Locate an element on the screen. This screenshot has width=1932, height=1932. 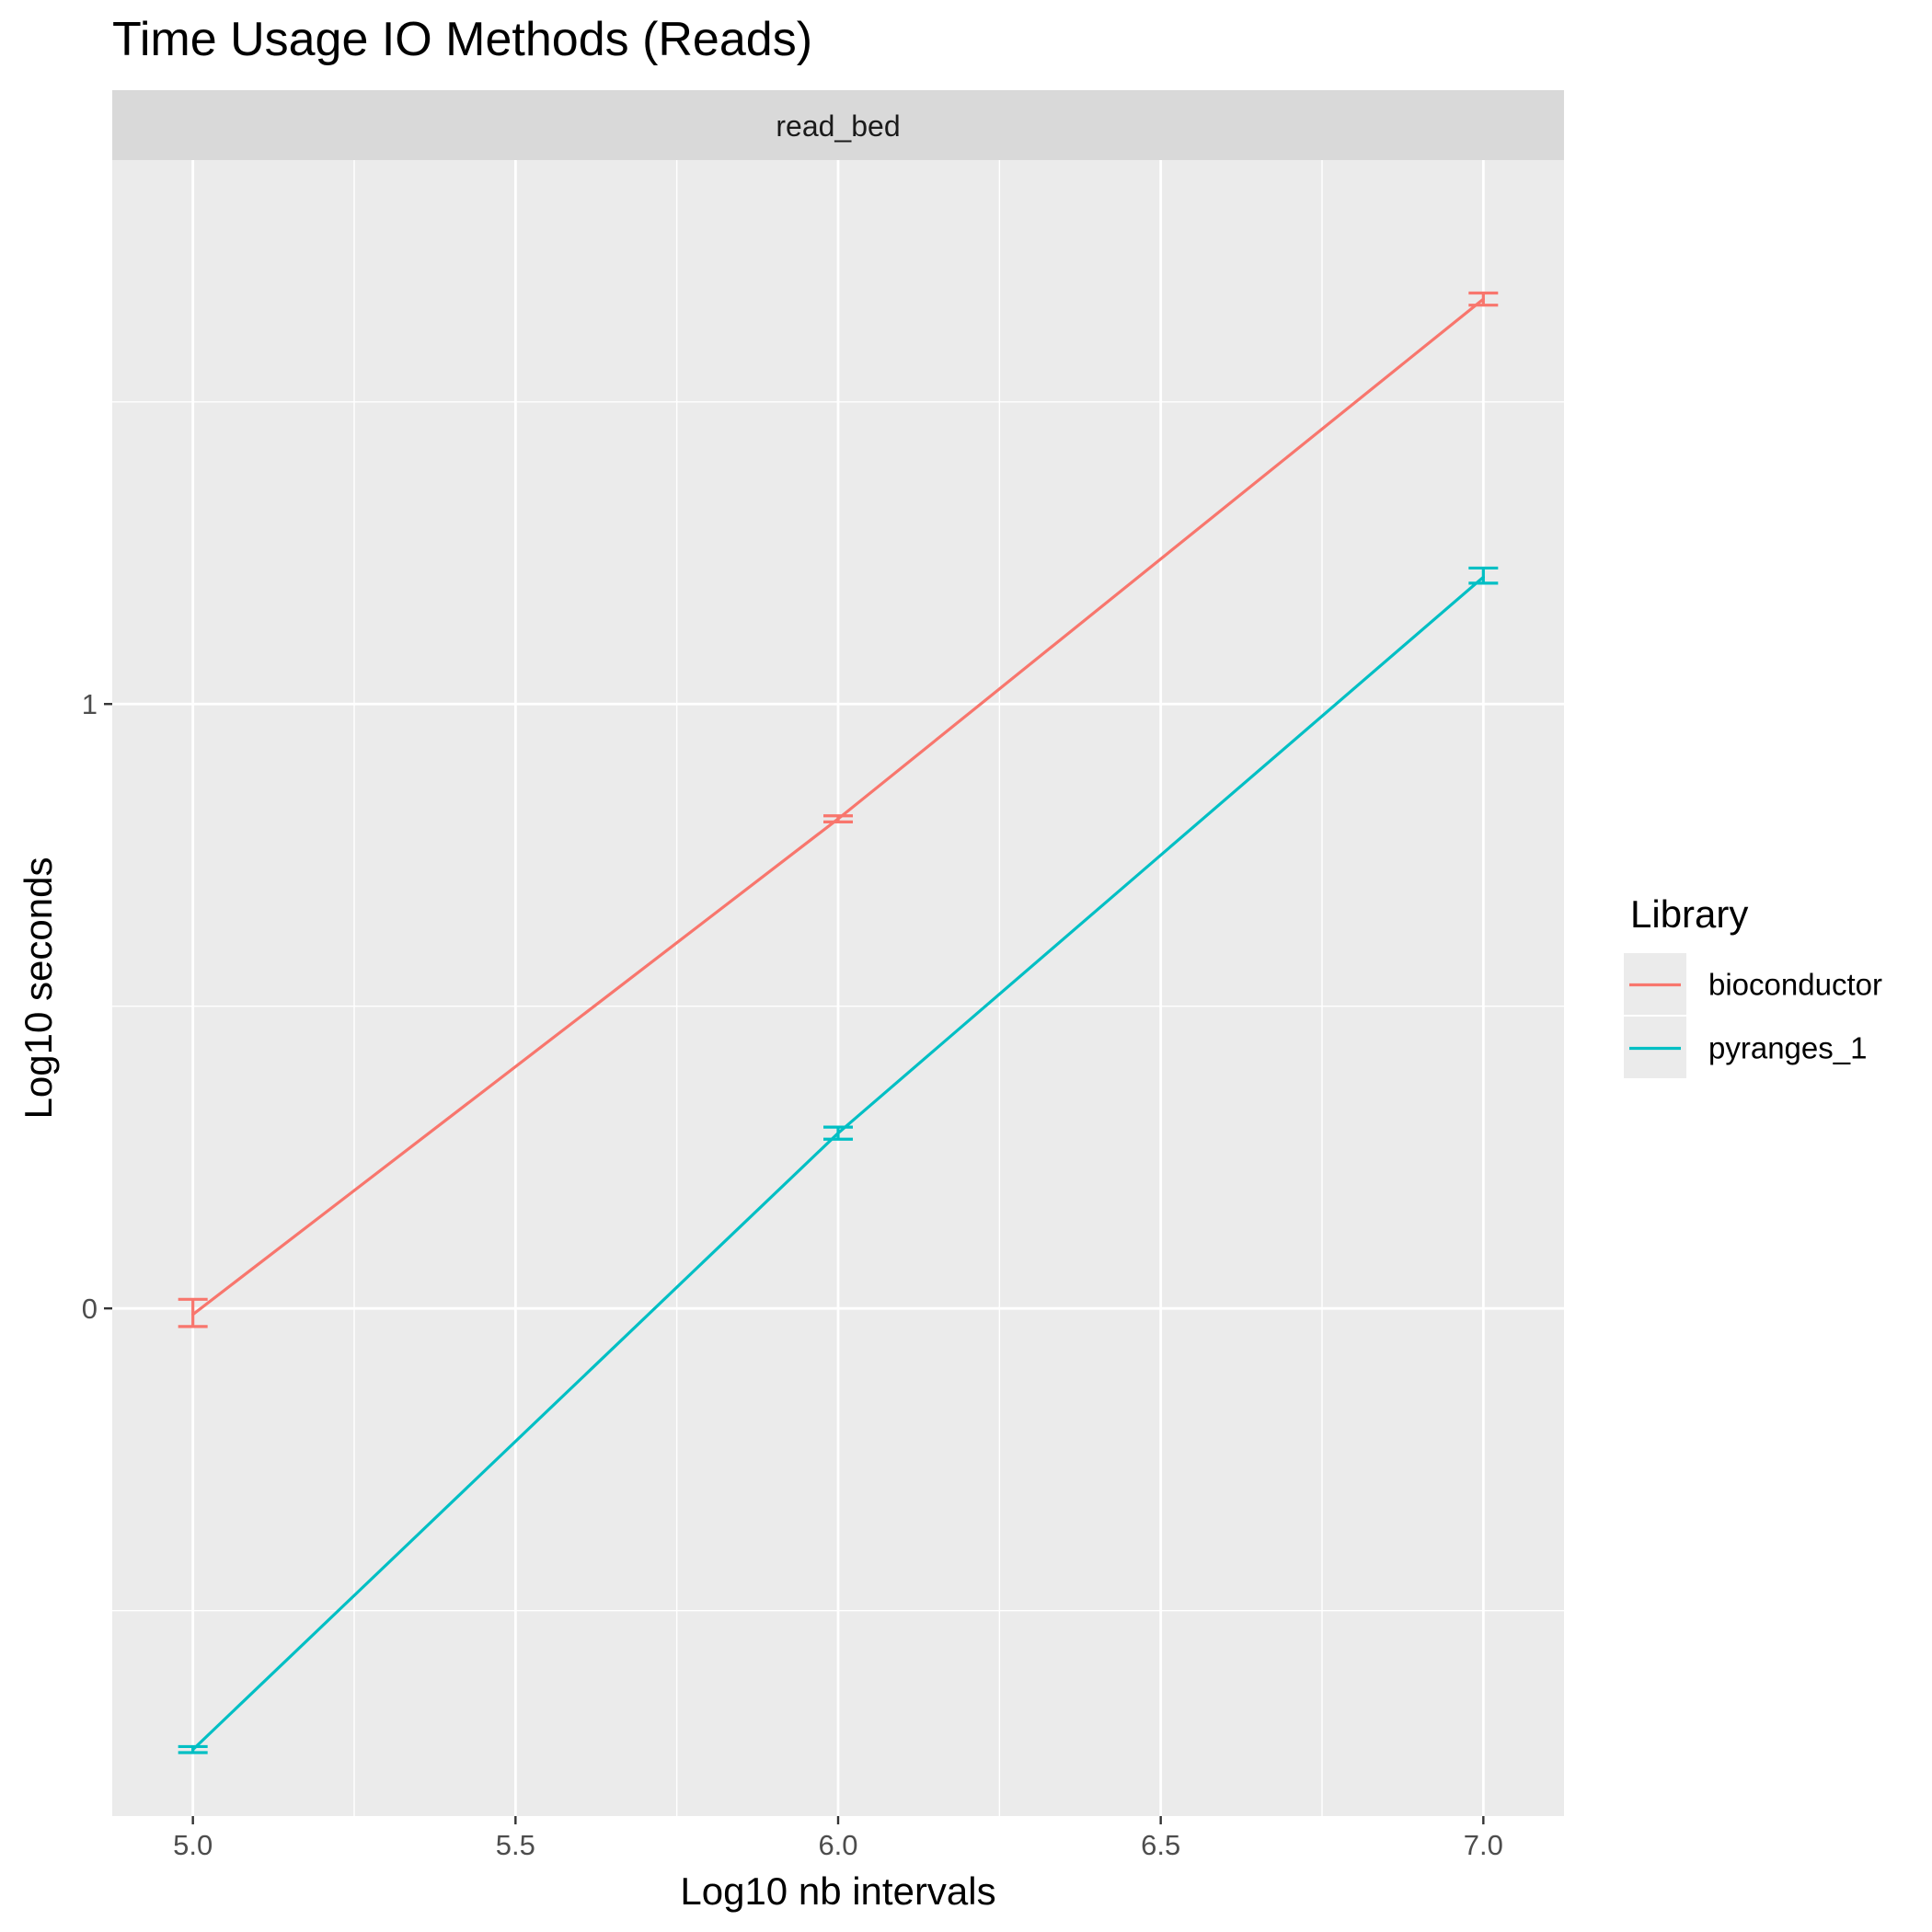
legend-title: Library is located at coordinates (1689, 914).